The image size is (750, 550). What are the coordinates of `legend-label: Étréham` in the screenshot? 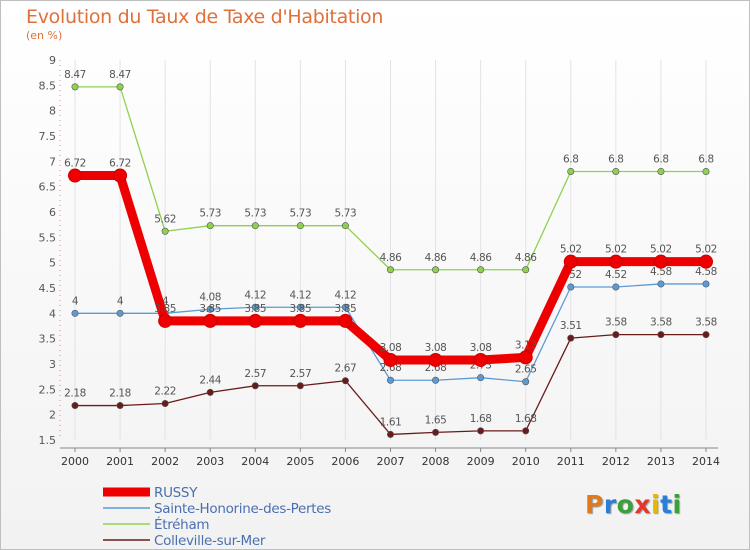 It's located at (181, 524).